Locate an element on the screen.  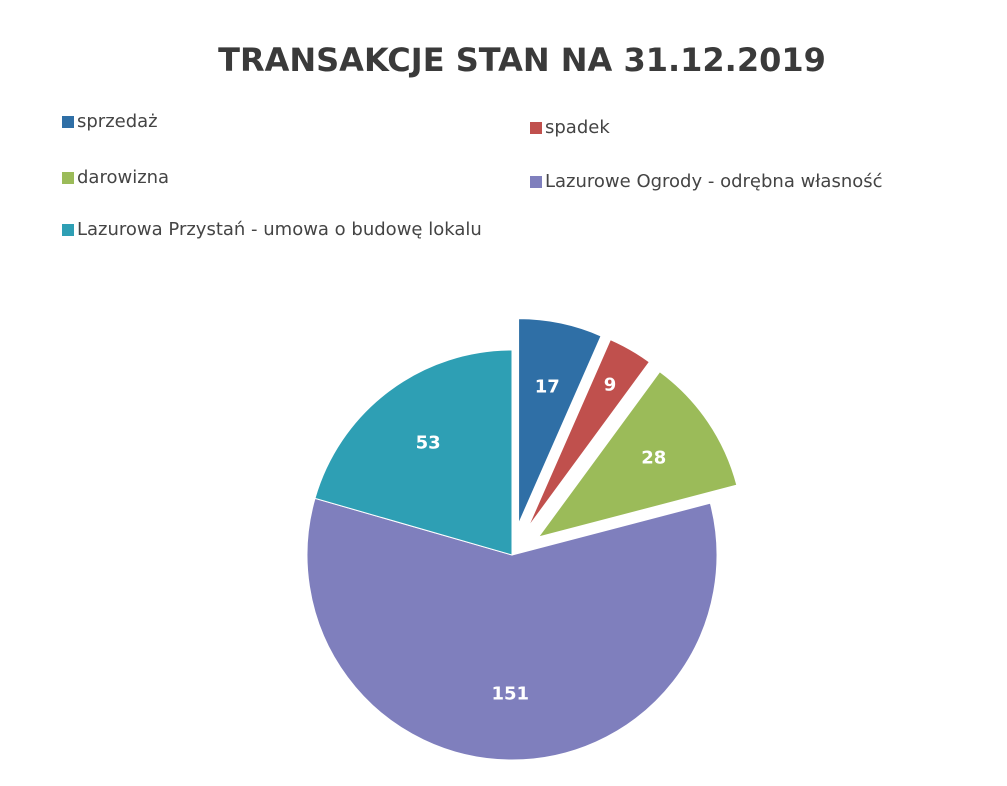
legend-label: Lazurowe Ogrody - odrębna własność is located at coordinates (714, 181).